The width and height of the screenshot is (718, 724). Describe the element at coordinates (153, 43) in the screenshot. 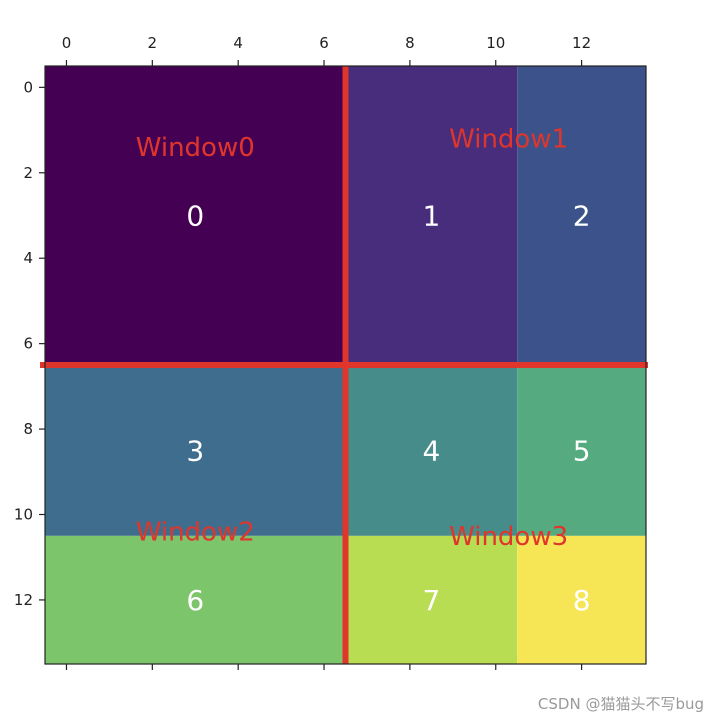

I see `x-tick-label-2: 2` at that location.